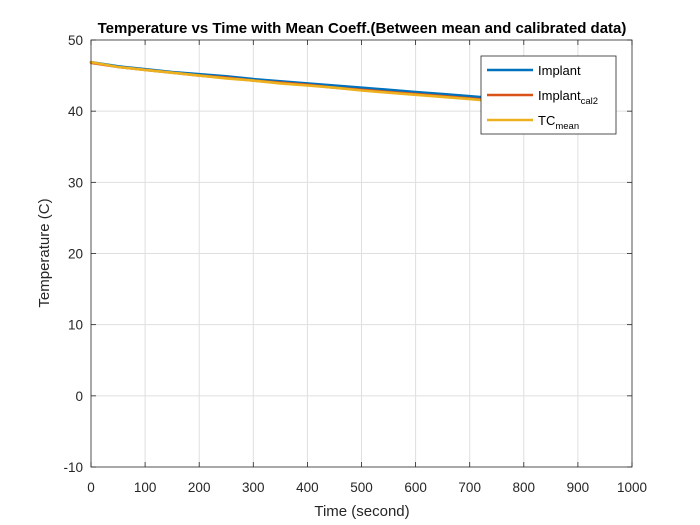 This screenshot has height=525, width=700. Describe the element at coordinates (524, 487) in the screenshot. I see `x-tick-label: 800` at that location.